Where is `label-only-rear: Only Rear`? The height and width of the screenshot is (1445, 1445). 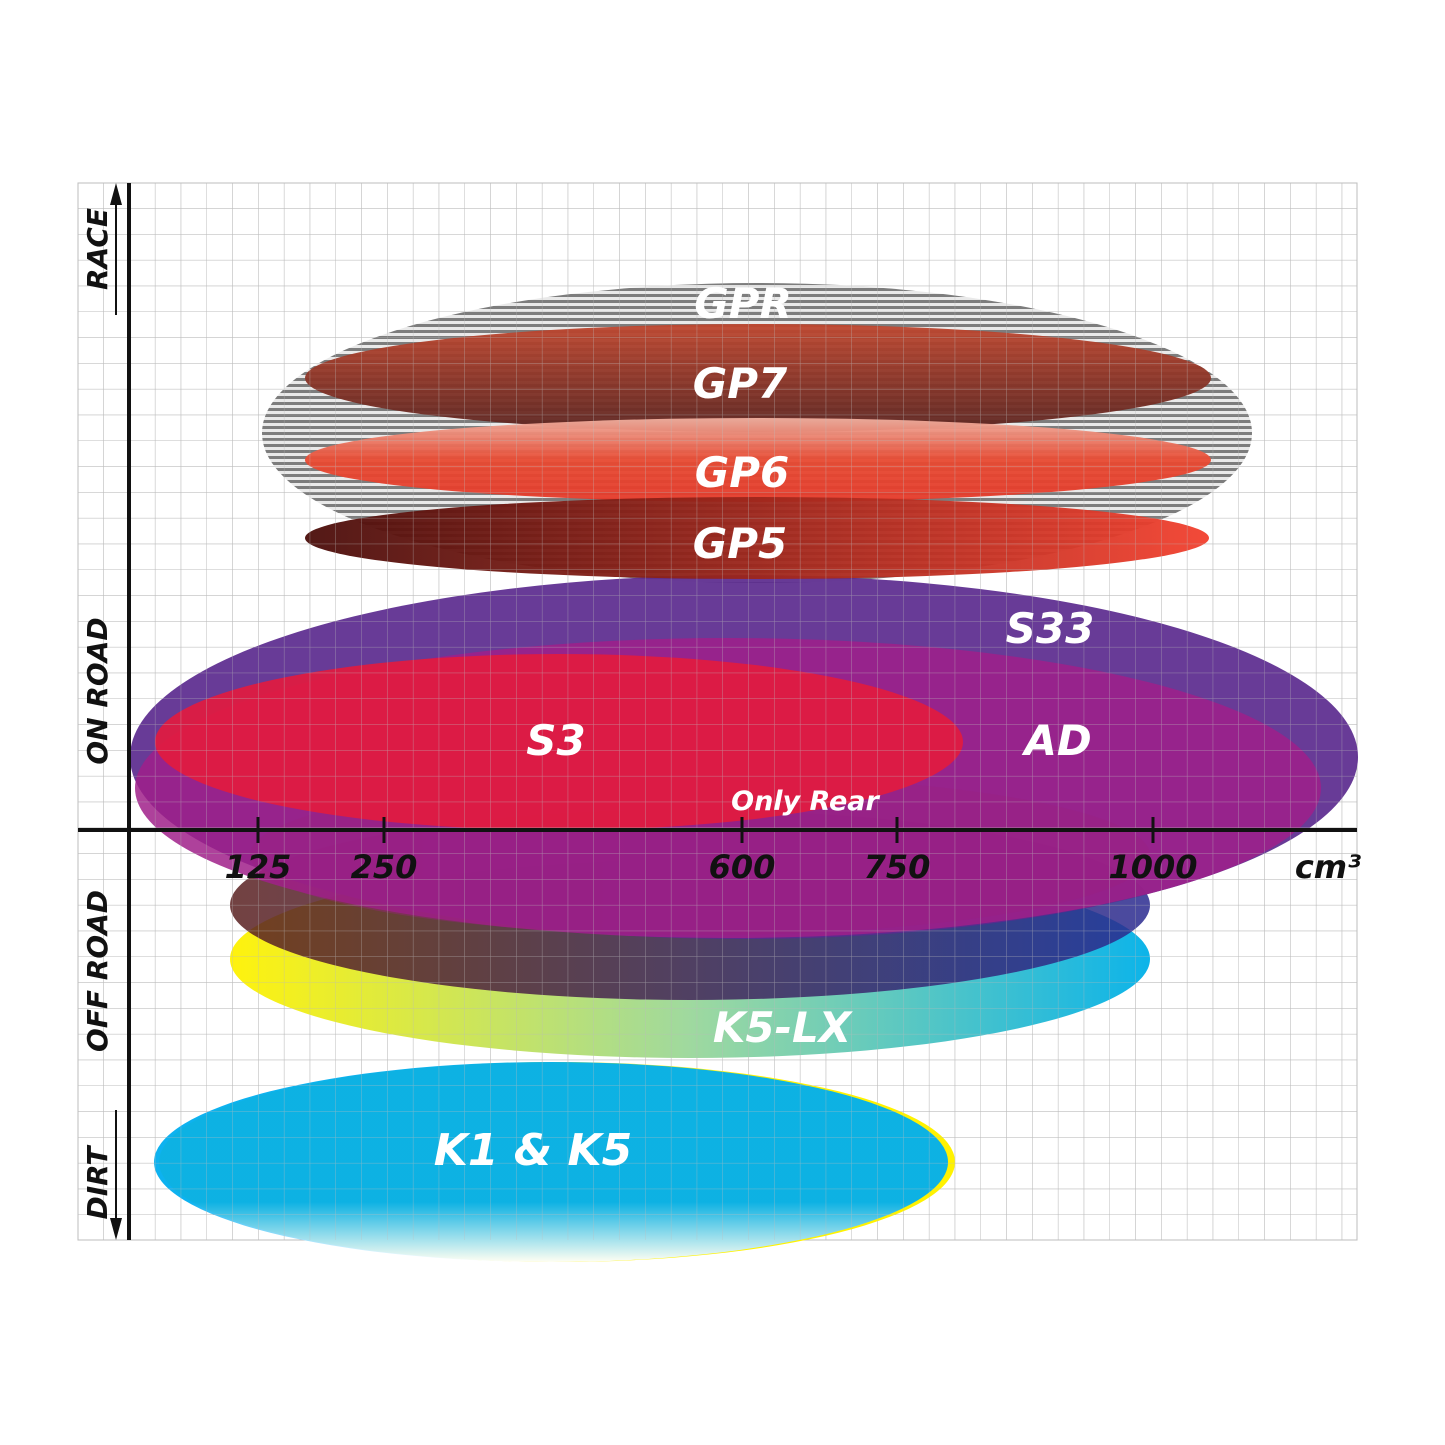
label-only-rear: Only Rear is located at coordinates (805, 801).